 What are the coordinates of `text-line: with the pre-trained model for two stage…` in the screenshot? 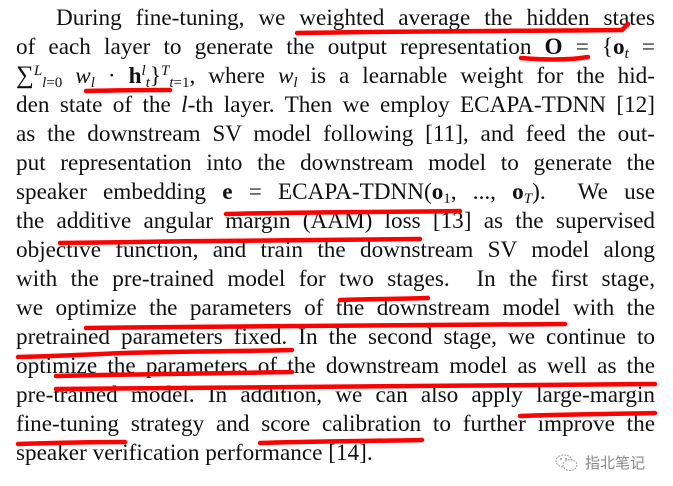 It's located at (335, 279).